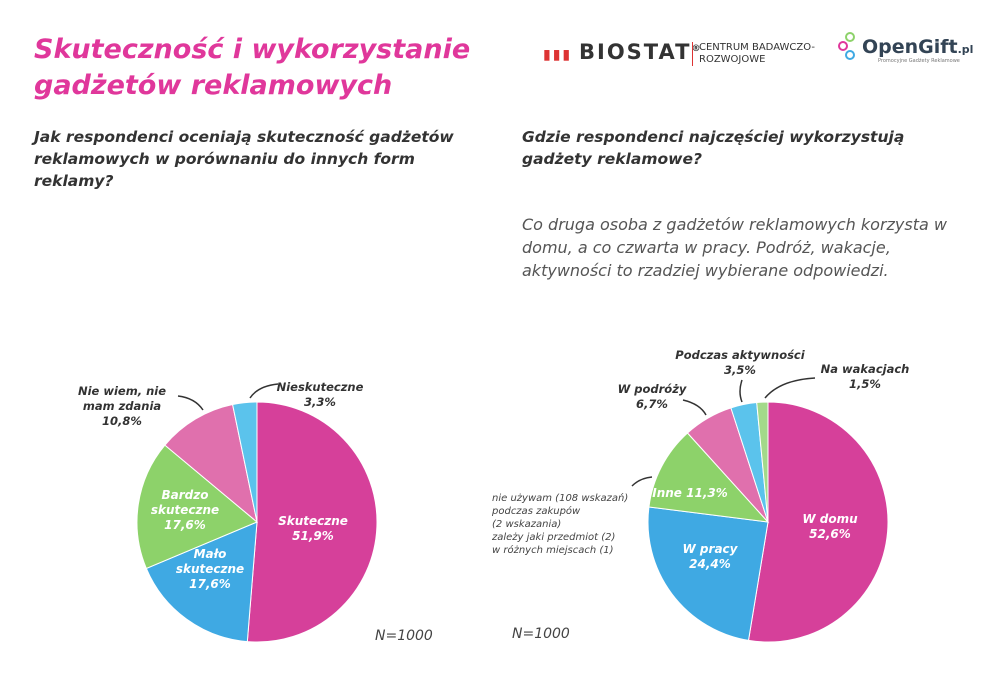  I want to click on label-w-domu: W domu 52,6%, so click(830, 526).